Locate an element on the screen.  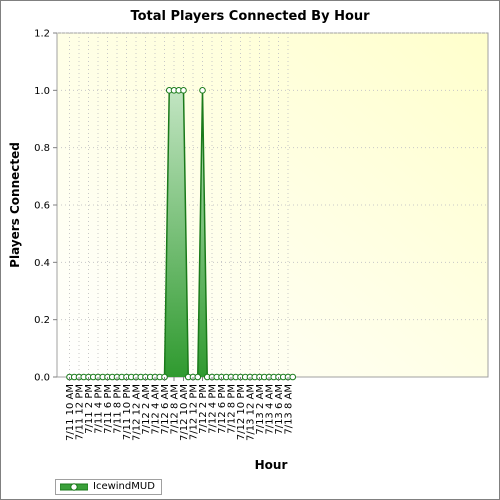
x-axis-label: Hour is located at coordinates (271, 465).